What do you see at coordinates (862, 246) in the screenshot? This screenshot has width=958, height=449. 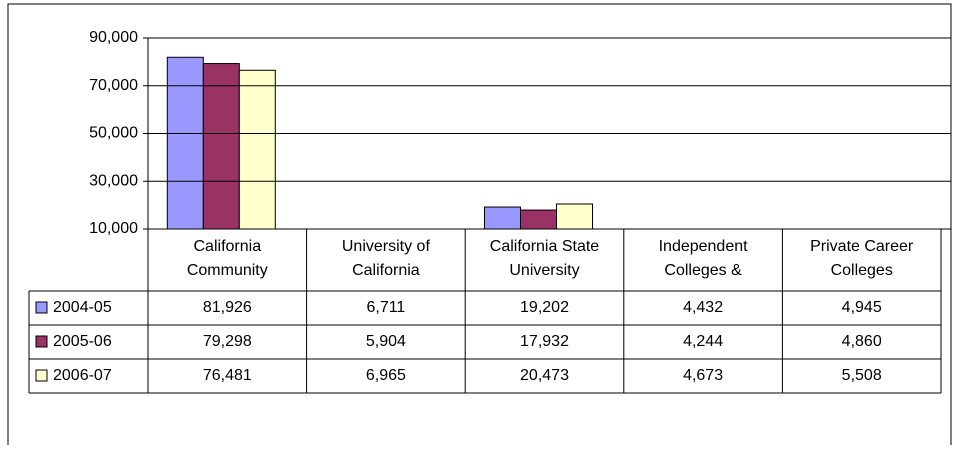 I see `x-tick-label: Private Career` at bounding box center [862, 246].